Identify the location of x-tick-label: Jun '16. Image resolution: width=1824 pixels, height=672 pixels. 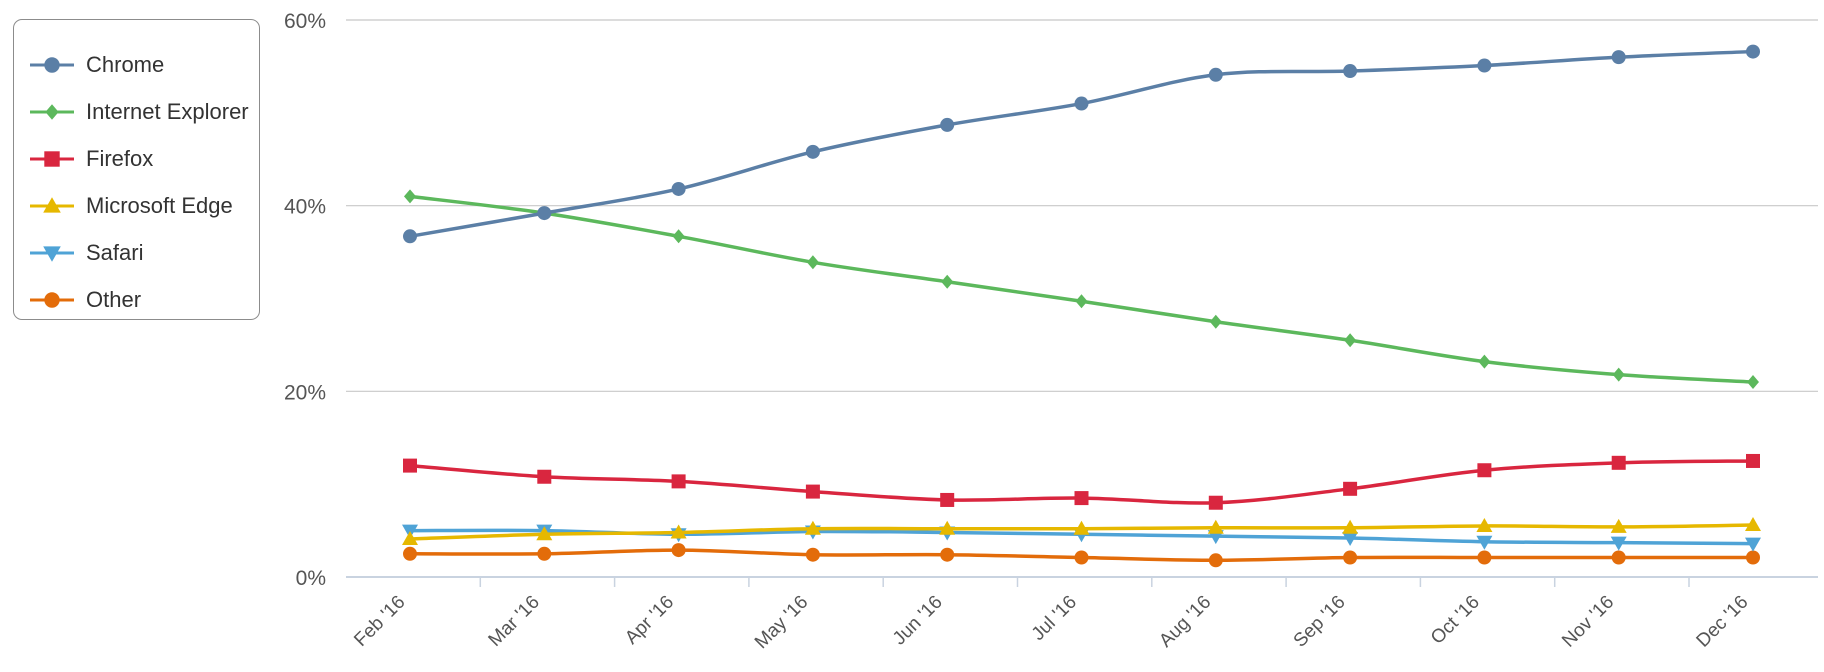
(918, 621).